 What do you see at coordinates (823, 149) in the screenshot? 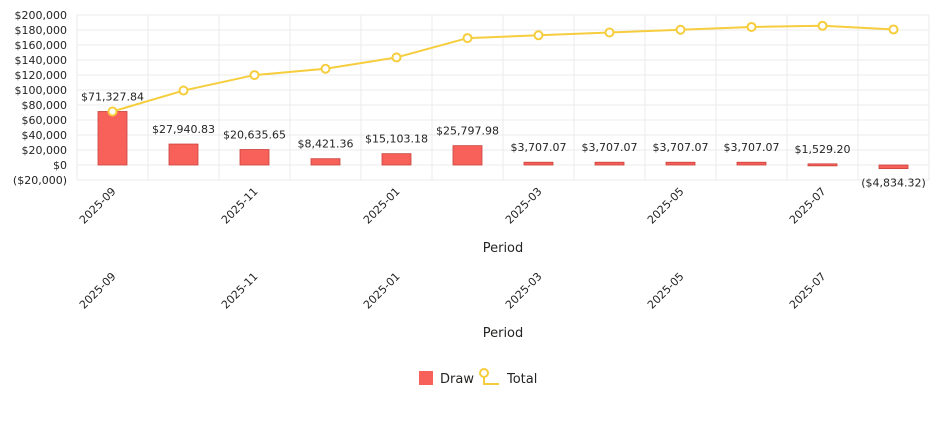
I see `bar-data-label: $1,529.20` at bounding box center [823, 149].